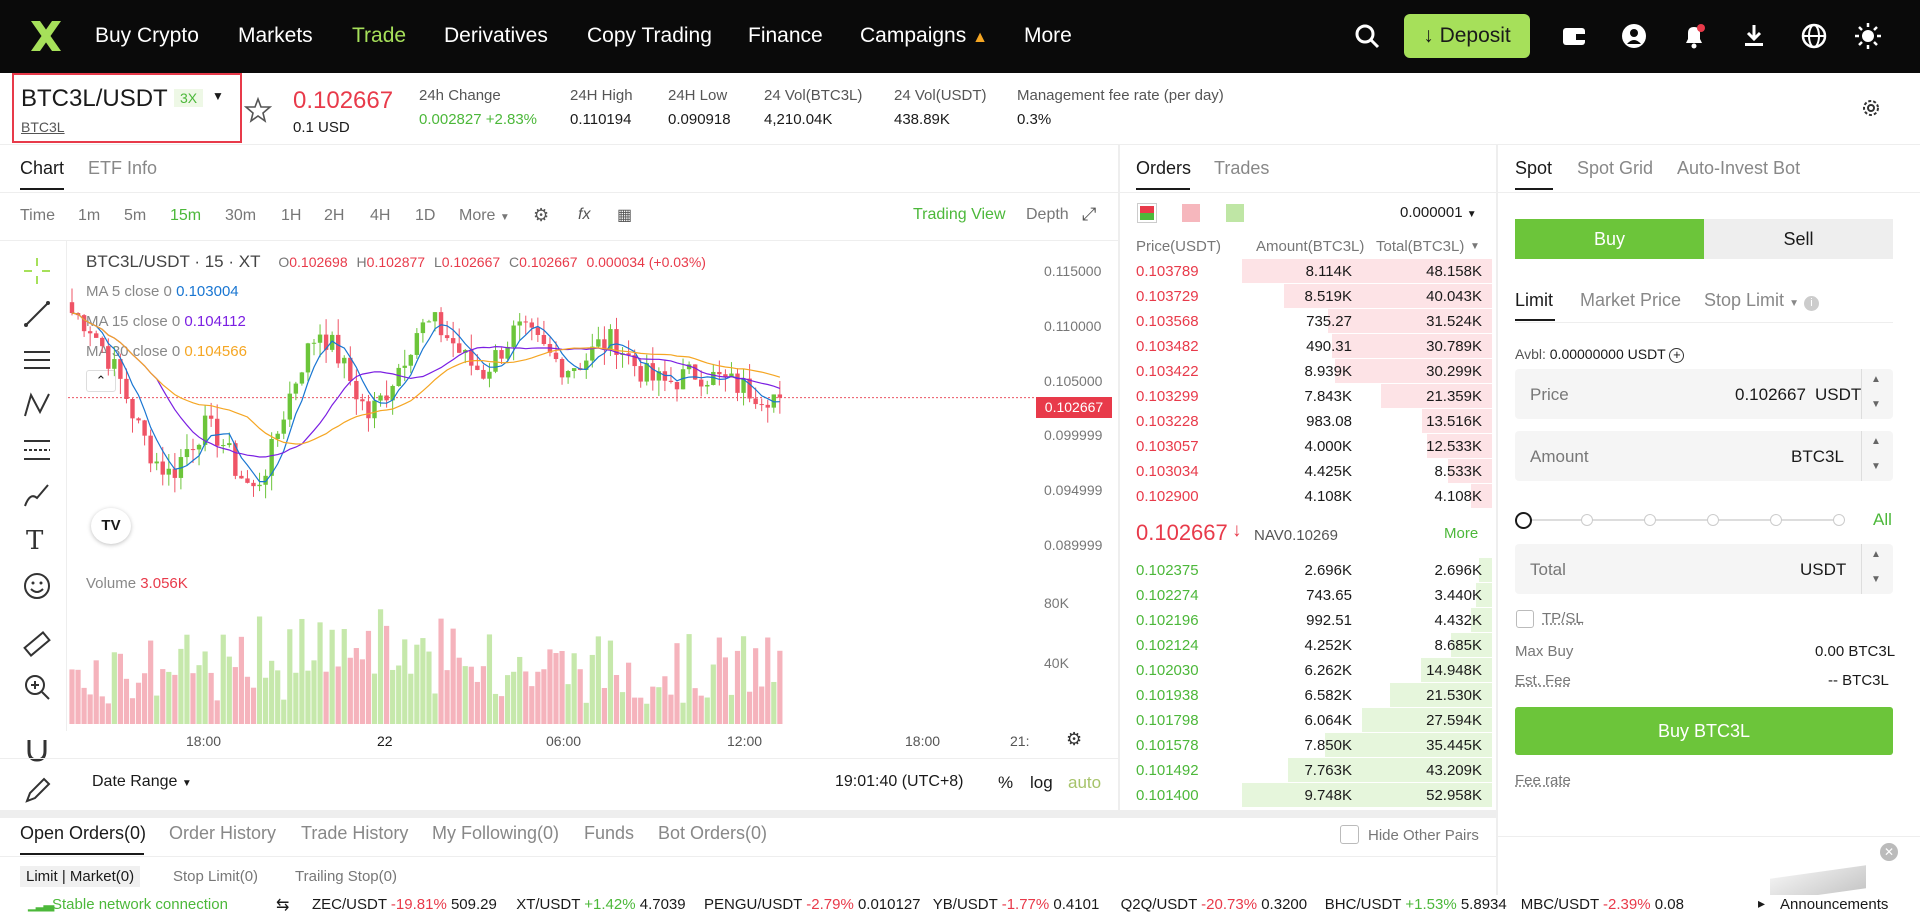 This screenshot has width=1920, height=915. Describe the element at coordinates (1889, 852) in the screenshot. I see `close-banner-icon: ✕` at that location.